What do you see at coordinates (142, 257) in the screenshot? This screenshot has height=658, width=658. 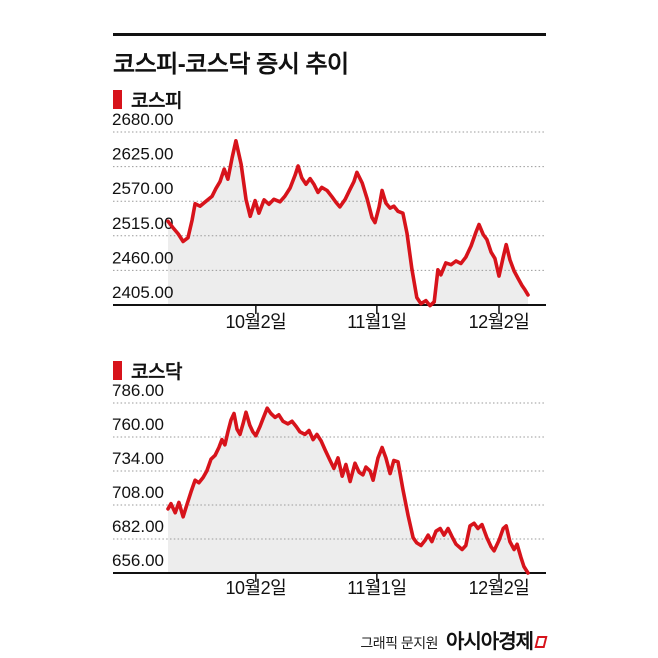 I see `y-axis-label: 2460.00` at bounding box center [142, 257].